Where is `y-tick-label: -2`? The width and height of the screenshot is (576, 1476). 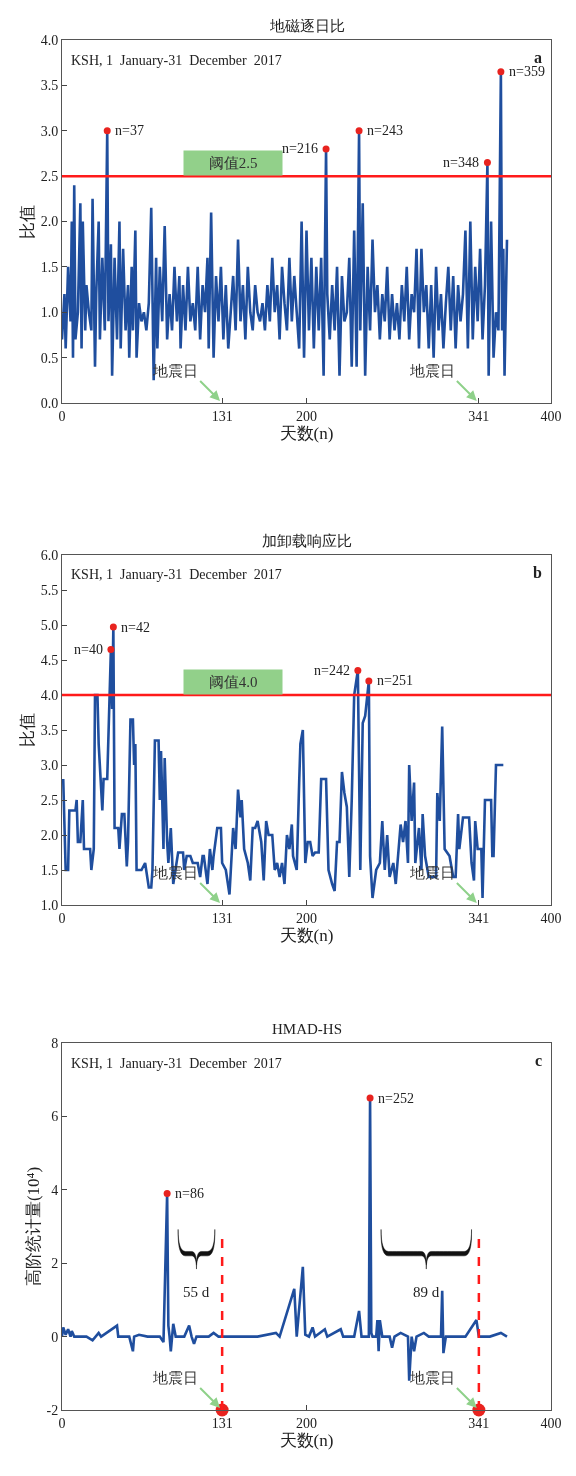
y-tick-label: -2 is located at coordinates (52, 1410).